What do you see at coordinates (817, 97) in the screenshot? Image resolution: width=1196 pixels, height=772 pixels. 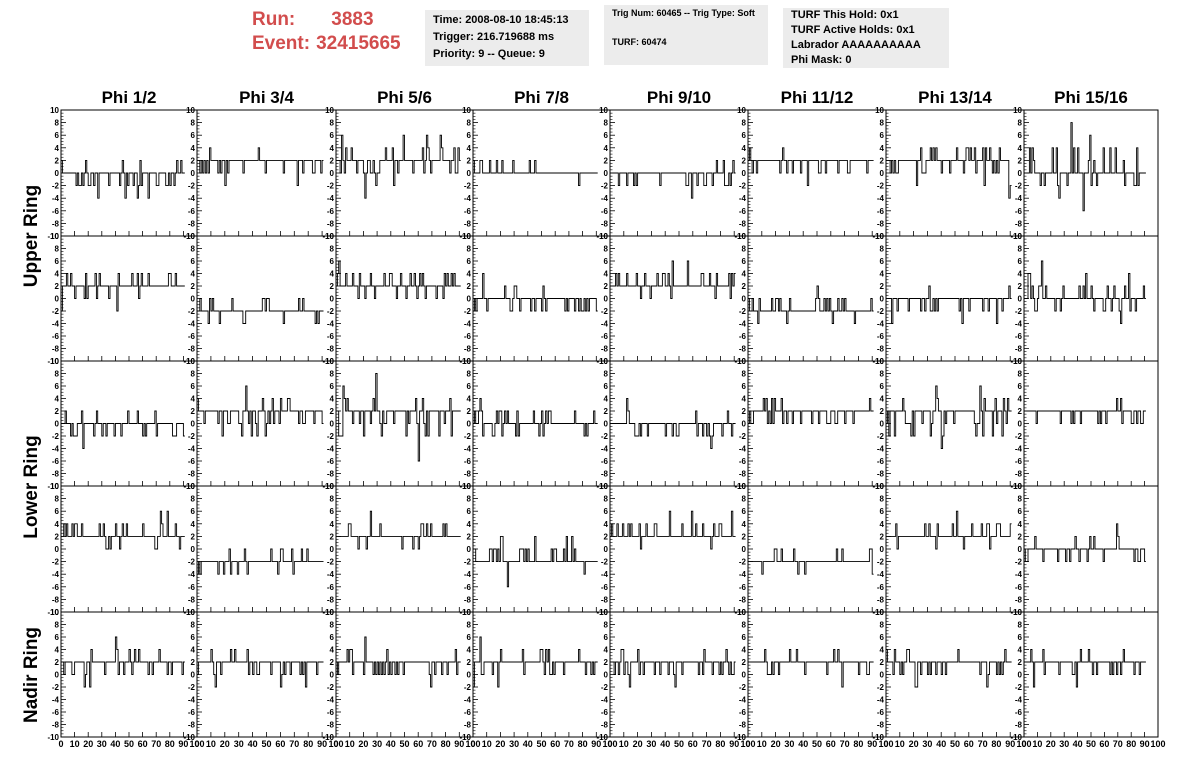 I see `column-header: Phi 11/12` at bounding box center [817, 97].